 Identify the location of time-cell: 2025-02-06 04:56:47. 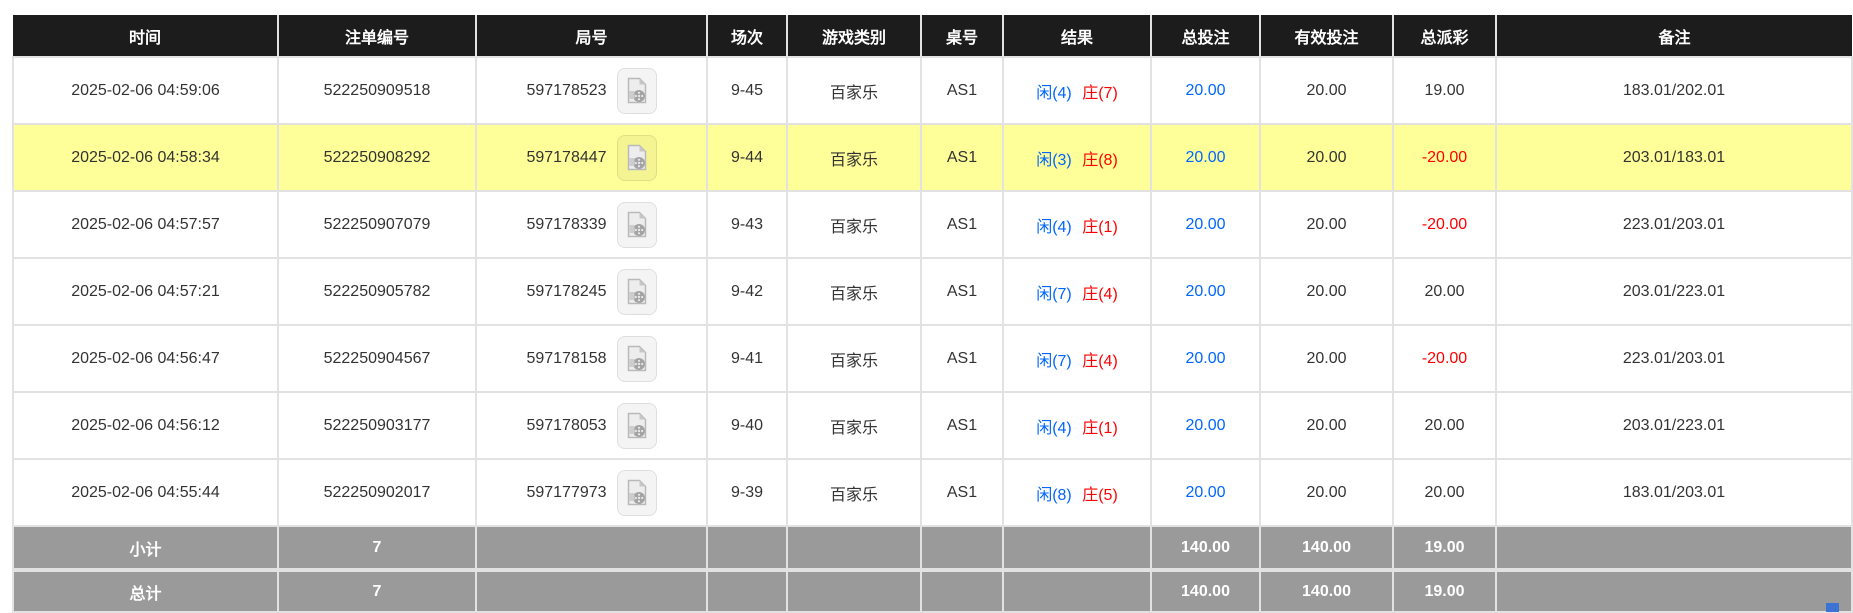
(145, 358).